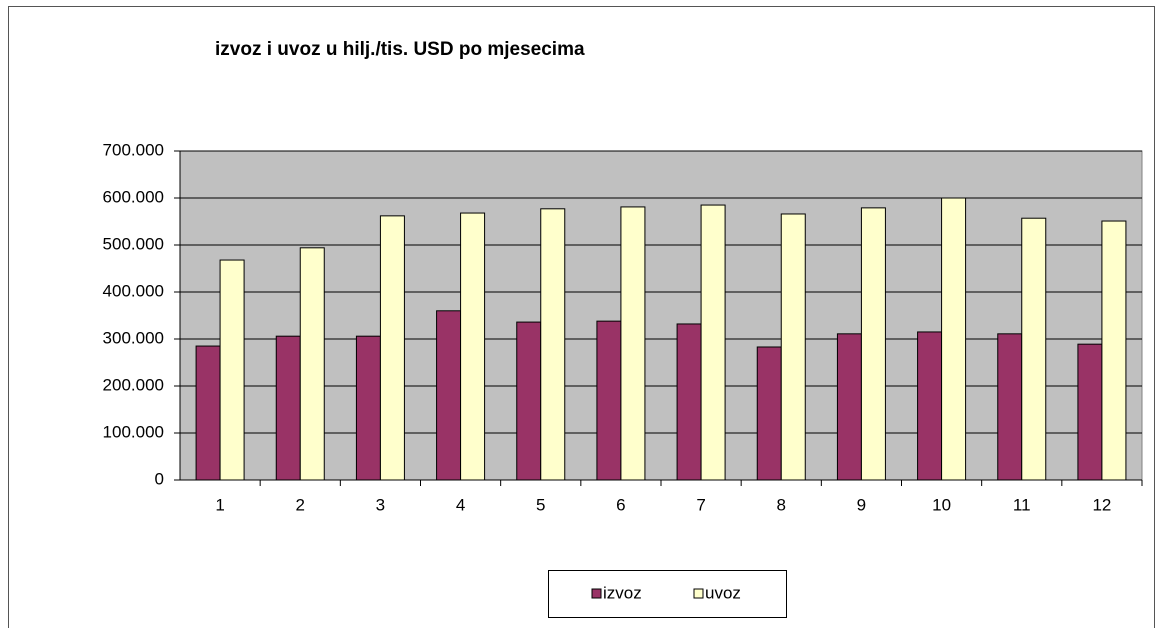  Describe the element at coordinates (133, 196) in the screenshot. I see `y-tick-label: 600.000` at that location.